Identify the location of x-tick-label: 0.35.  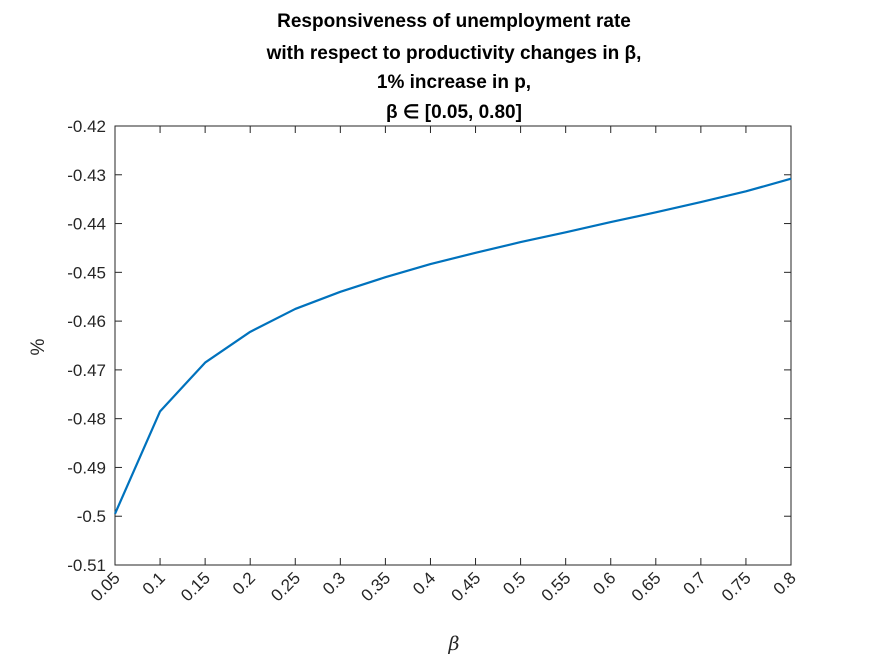
(375, 586).